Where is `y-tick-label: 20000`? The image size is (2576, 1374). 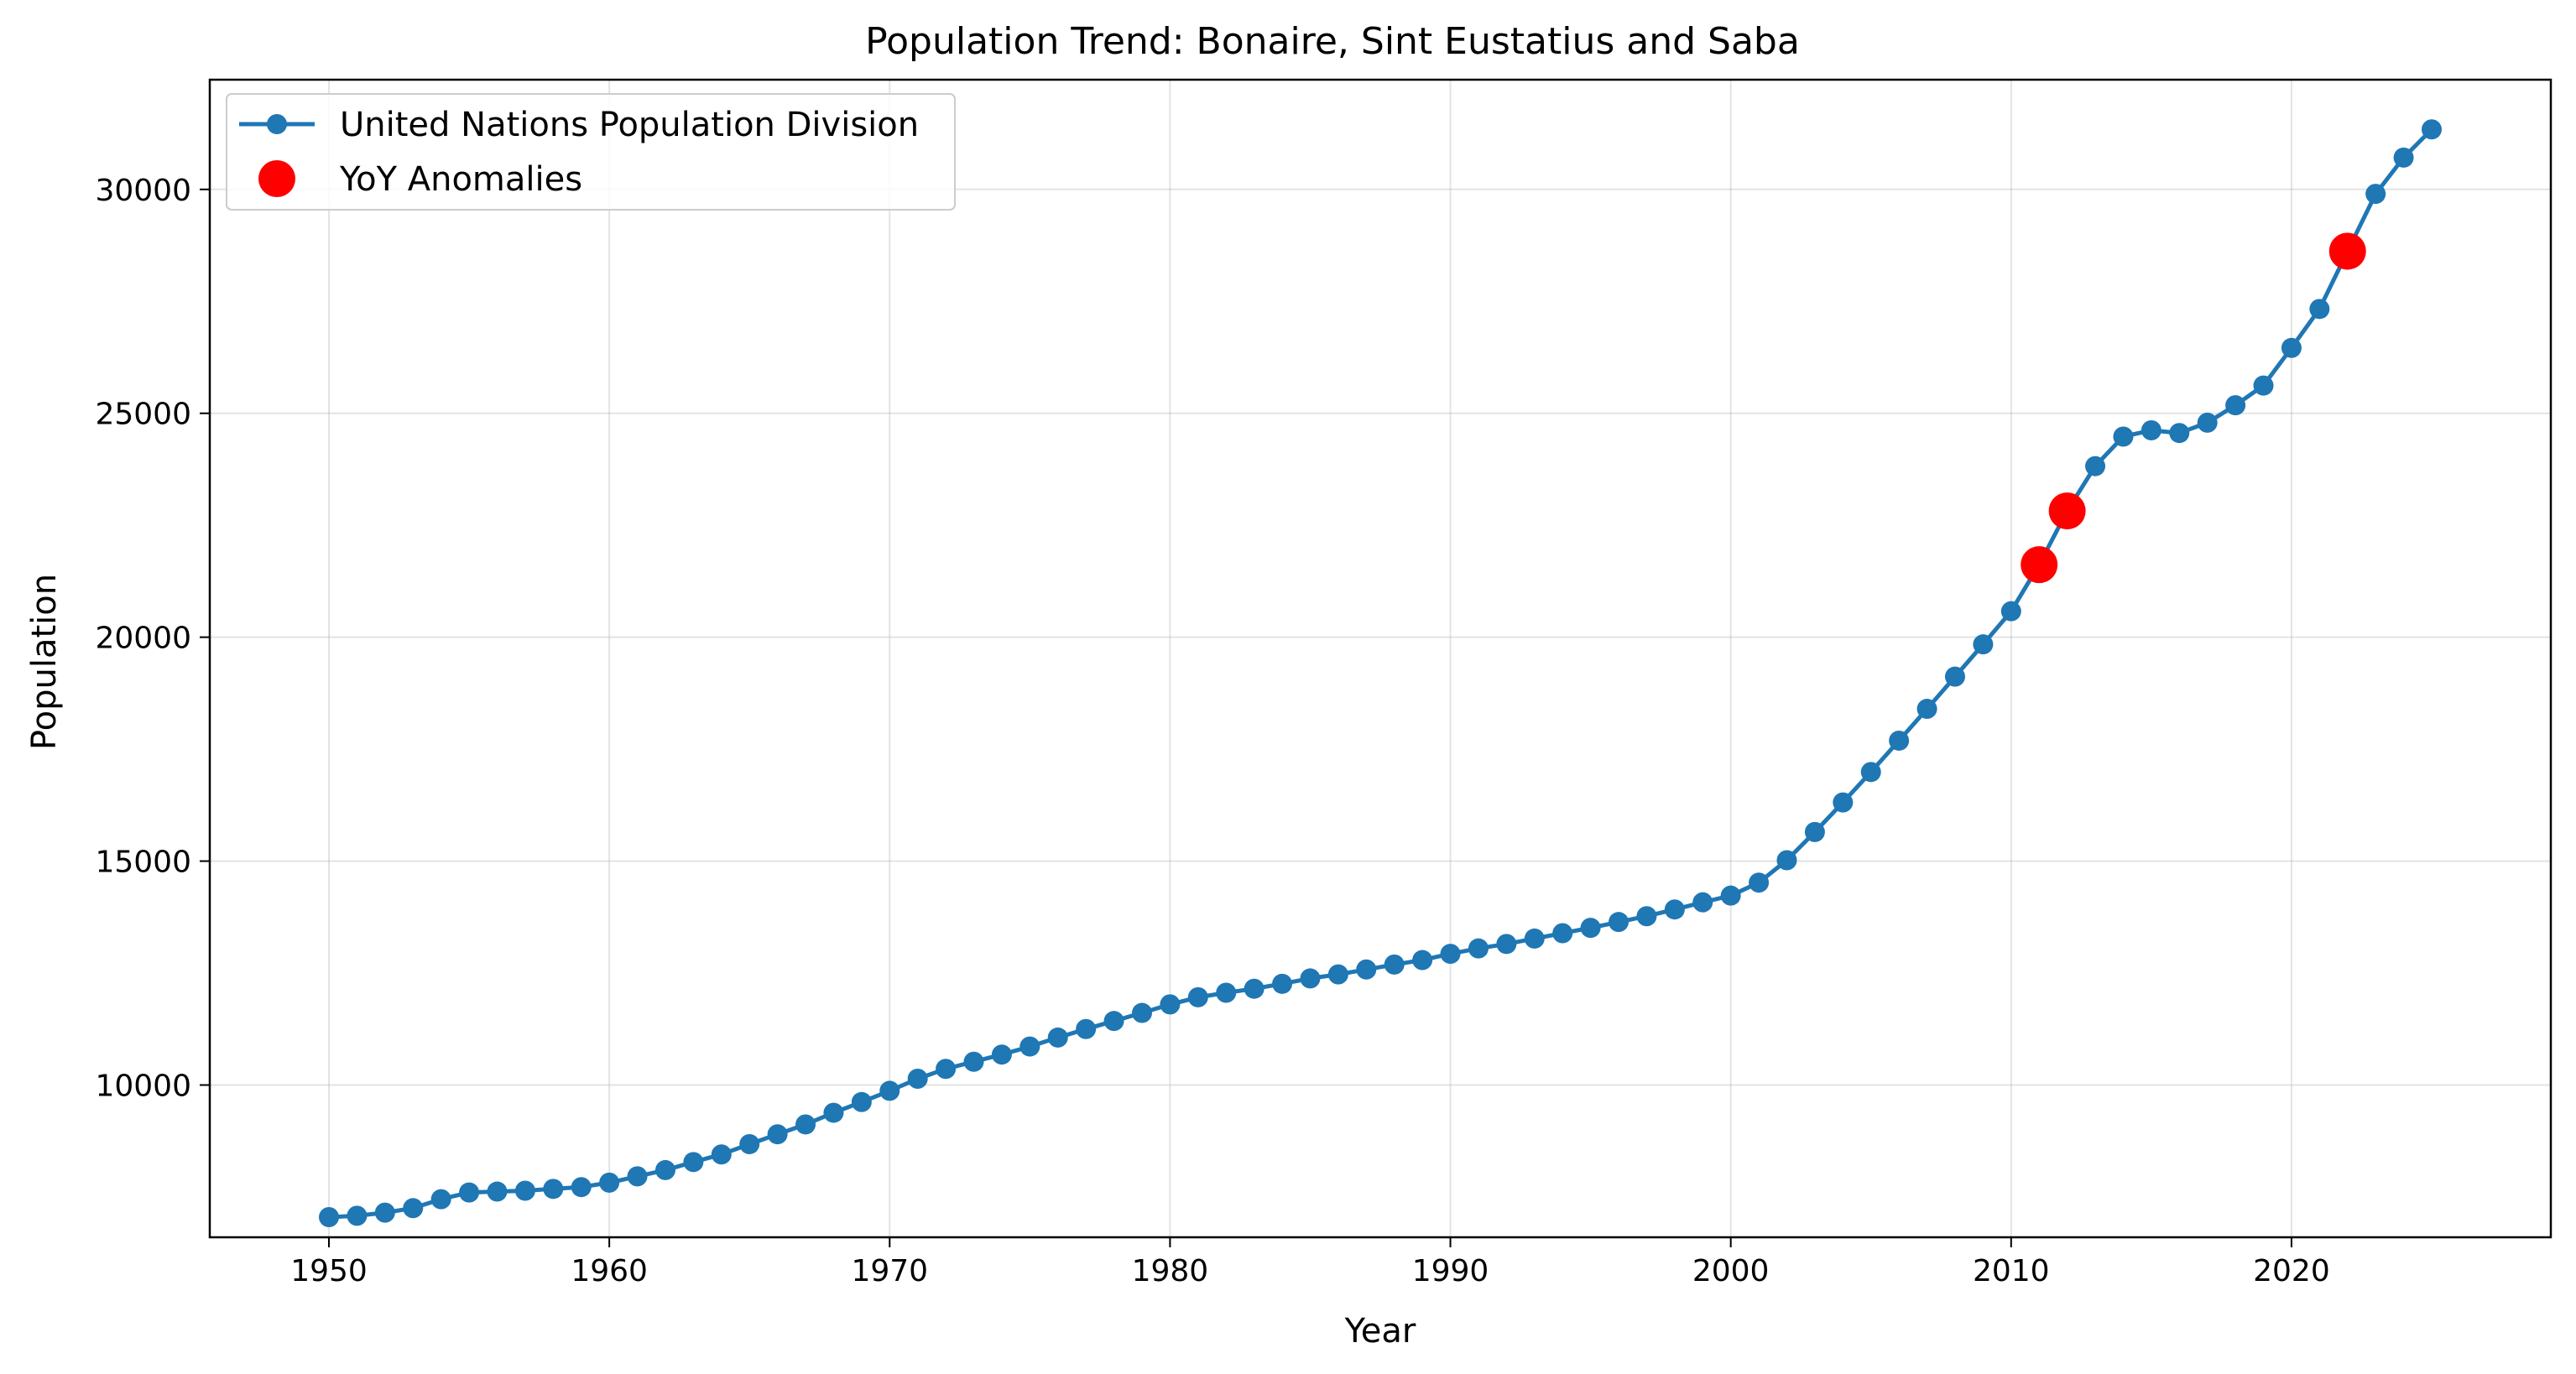
y-tick-label: 20000 is located at coordinates (143, 639).